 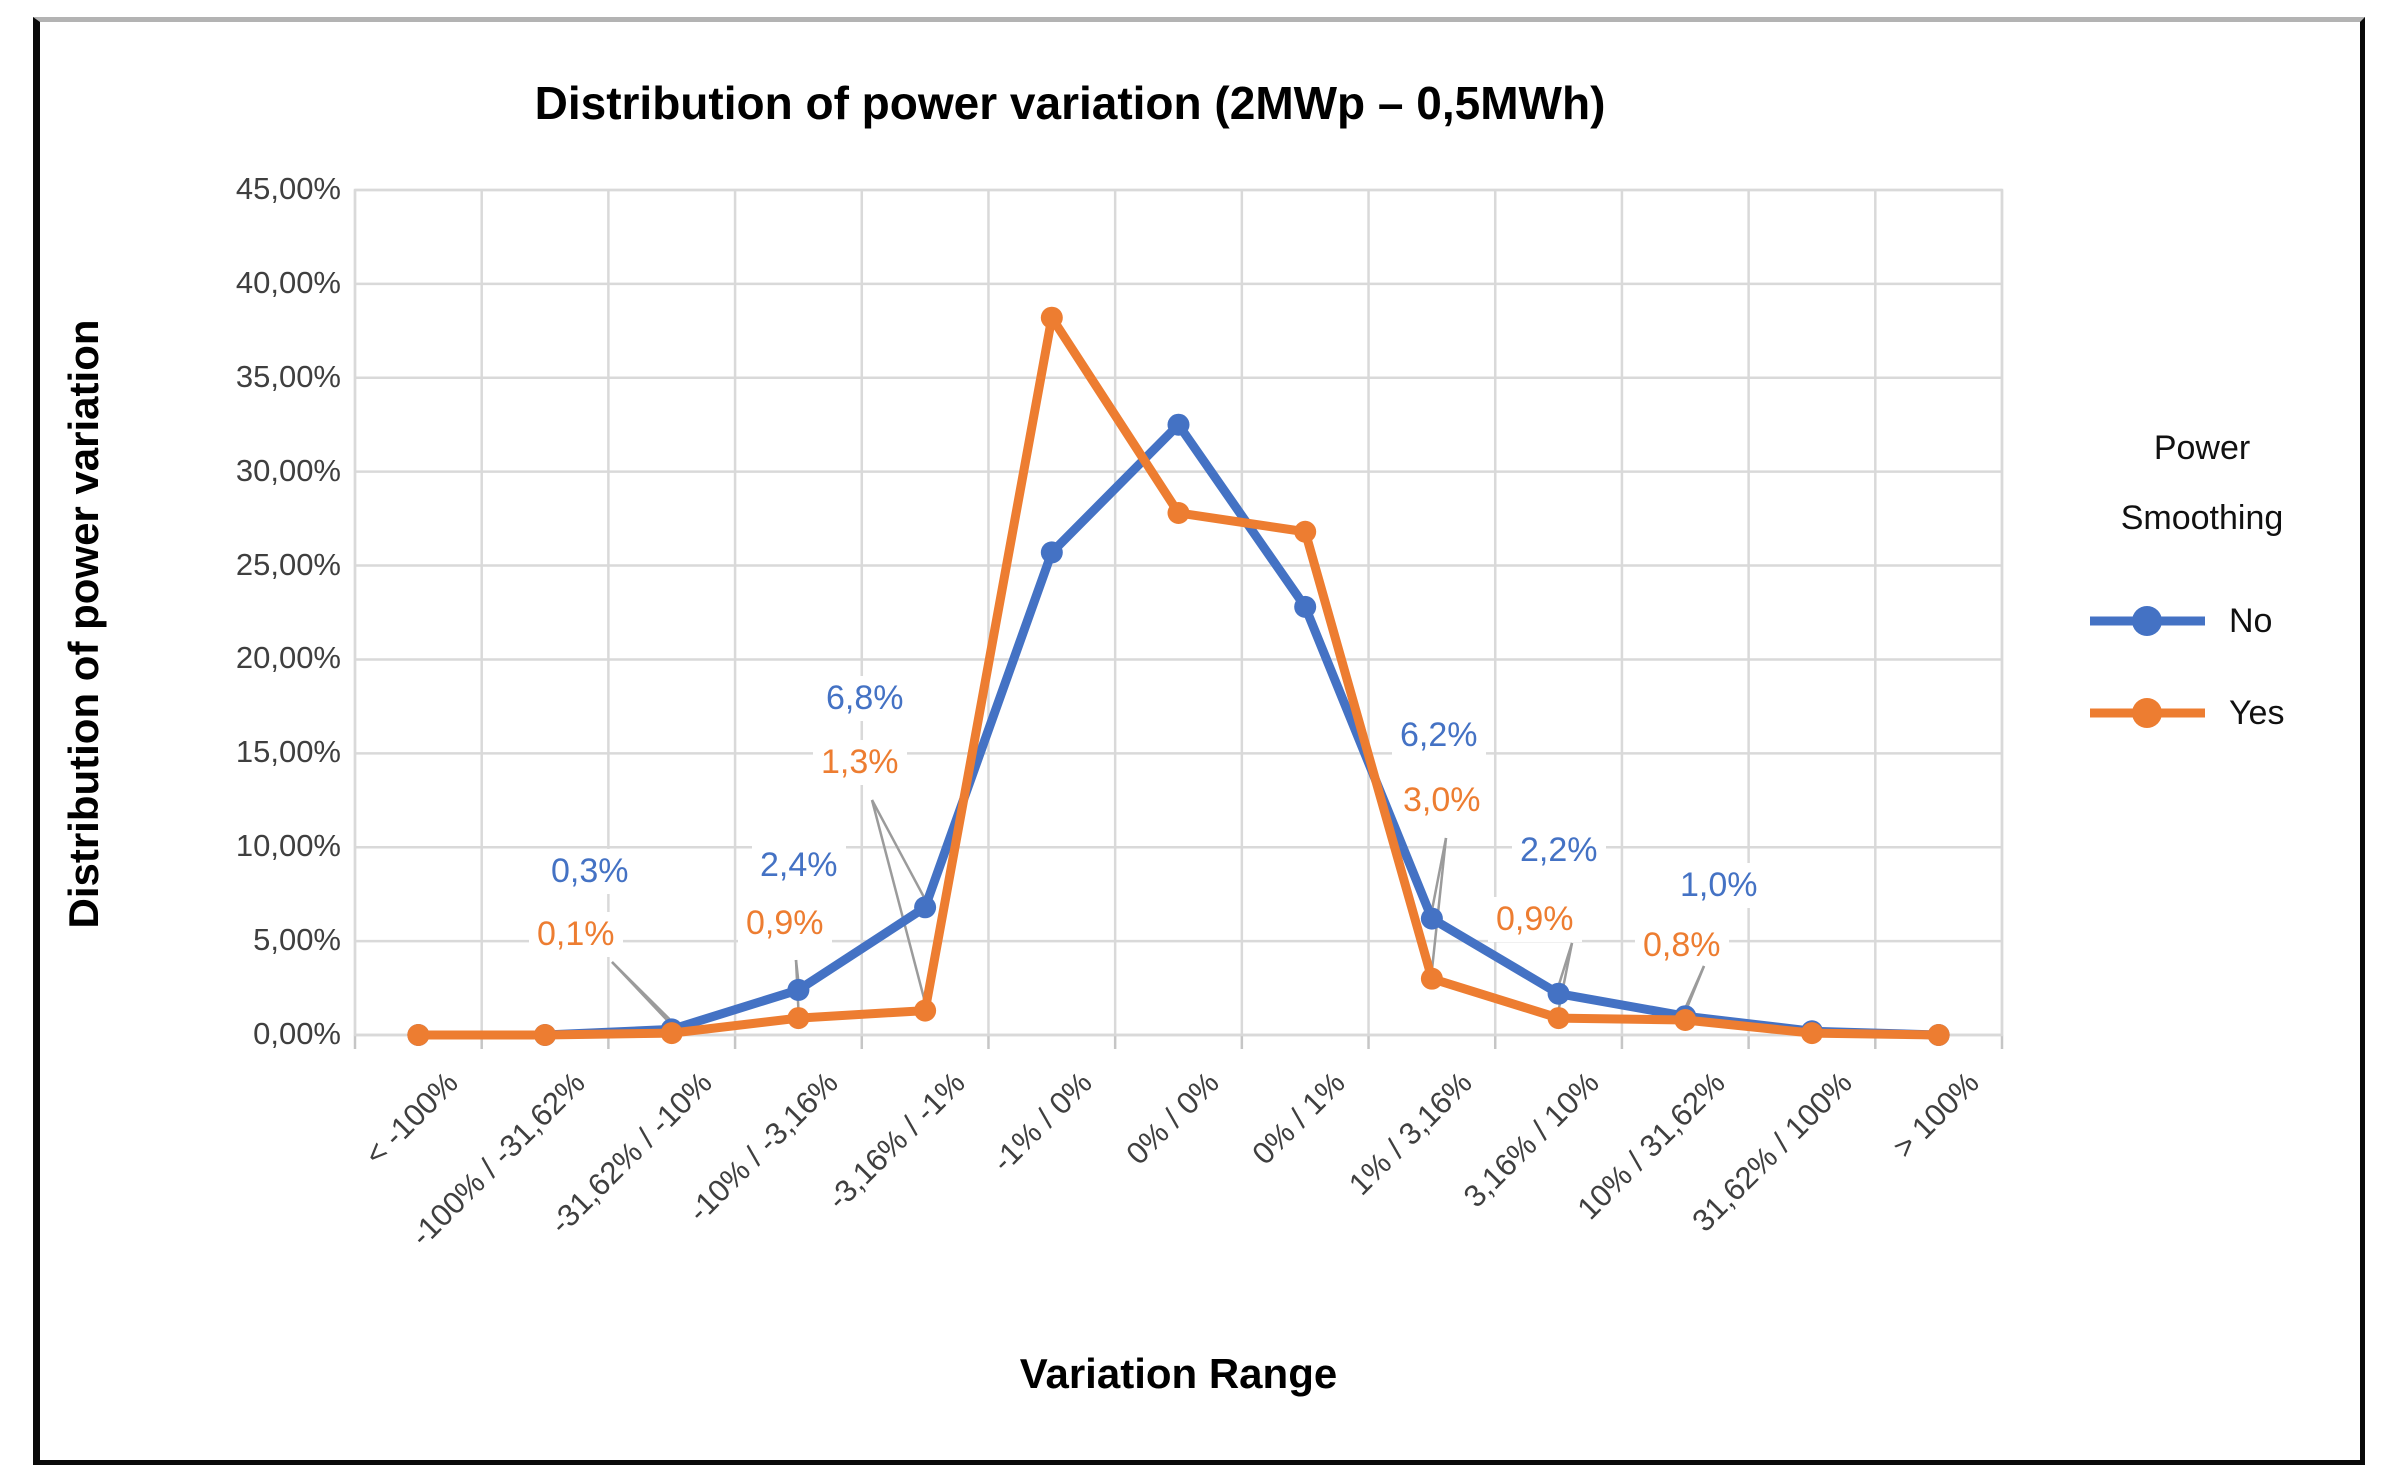 What do you see at coordinates (288, 658) in the screenshot?
I see `y-axis-tick-label: 20,00%` at bounding box center [288, 658].